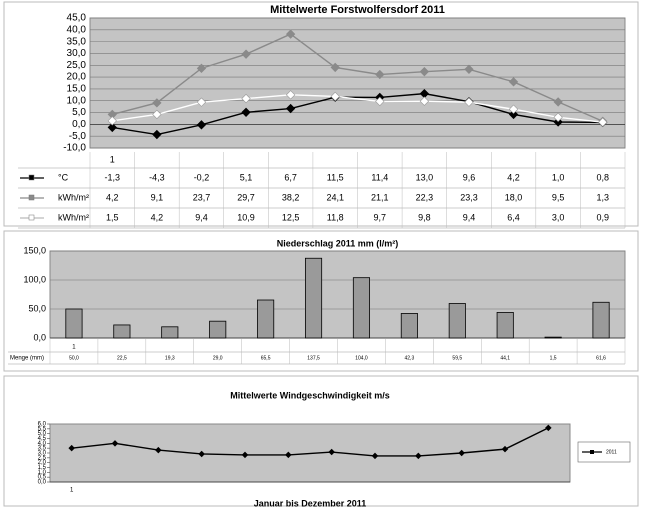  What do you see at coordinates (37, 308) in the screenshot?
I see `y-tick-label: 50,0` at bounding box center [37, 308].